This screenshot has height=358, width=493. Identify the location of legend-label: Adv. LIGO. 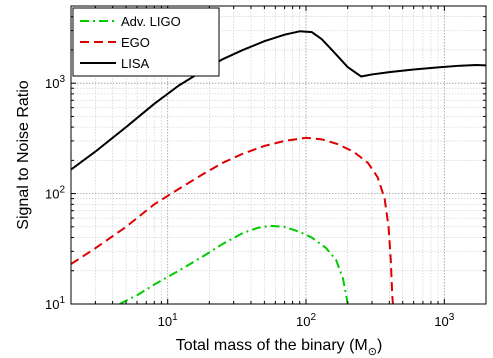
(151, 21).